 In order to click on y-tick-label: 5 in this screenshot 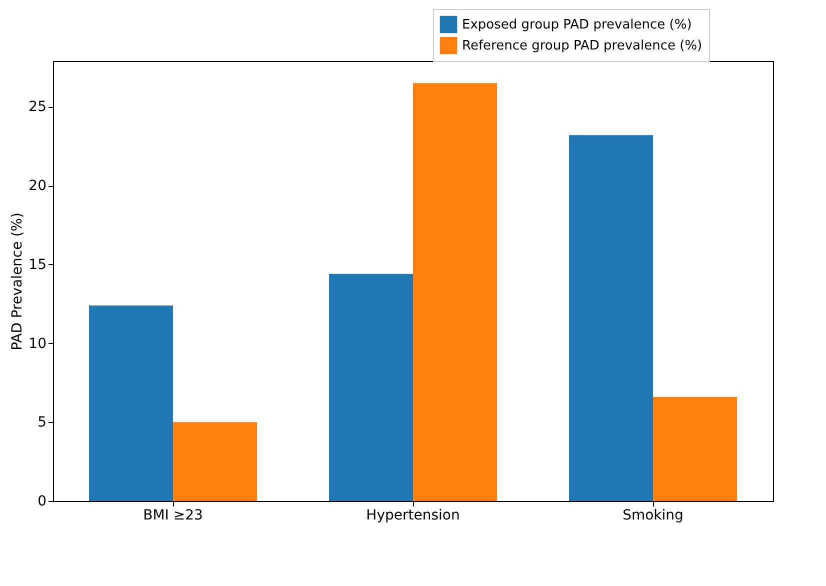, I will do `click(42, 422)`.